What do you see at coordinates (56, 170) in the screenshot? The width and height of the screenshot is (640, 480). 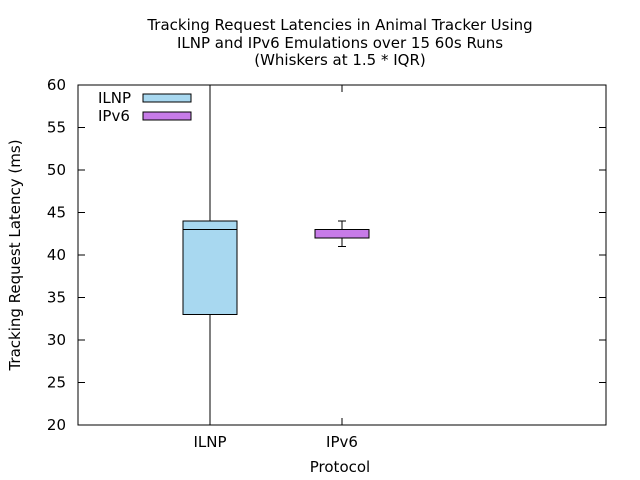 I see `y-tick-label: 50` at bounding box center [56, 170].